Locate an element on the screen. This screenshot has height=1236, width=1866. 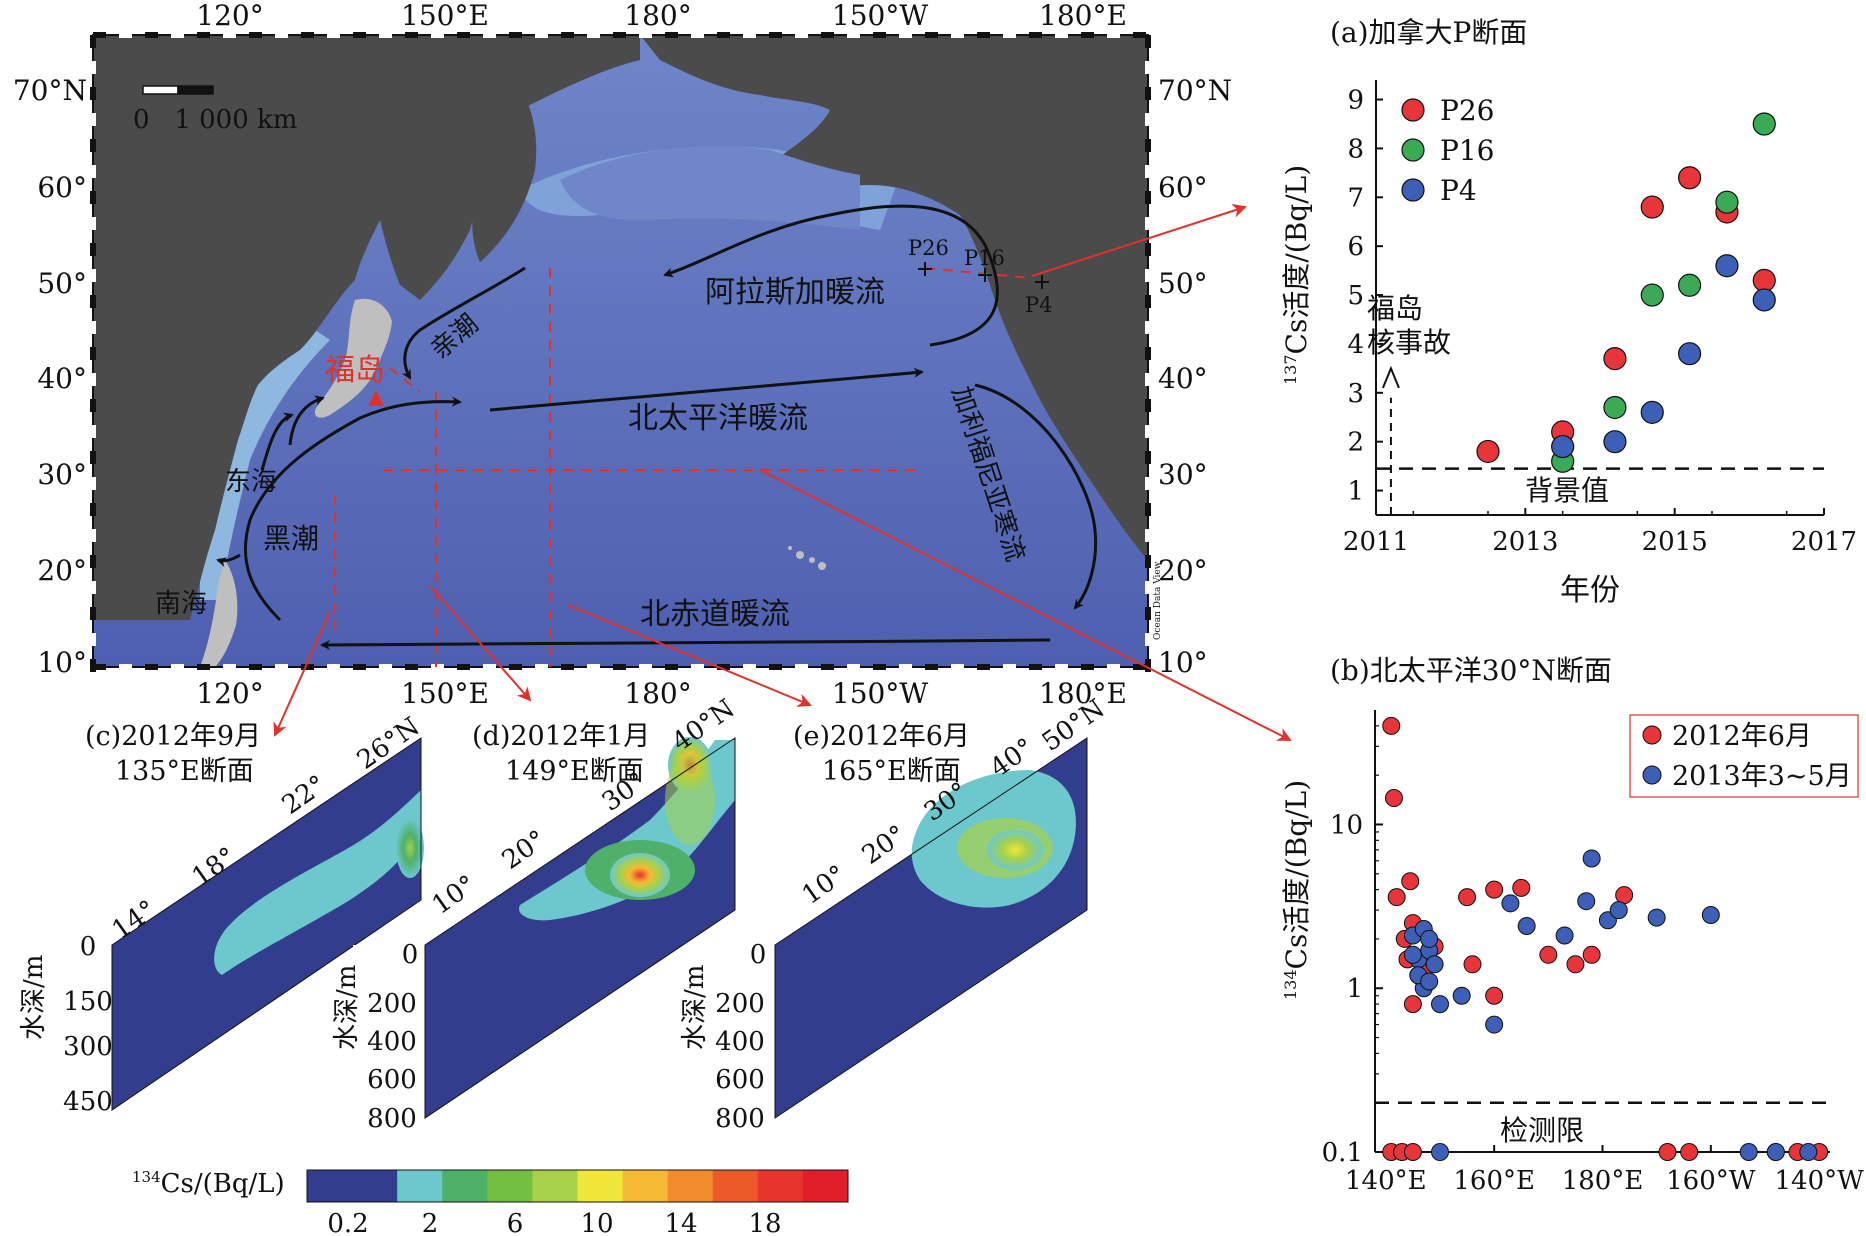
panel-b-legend-box is located at coordinates (1744, 756).